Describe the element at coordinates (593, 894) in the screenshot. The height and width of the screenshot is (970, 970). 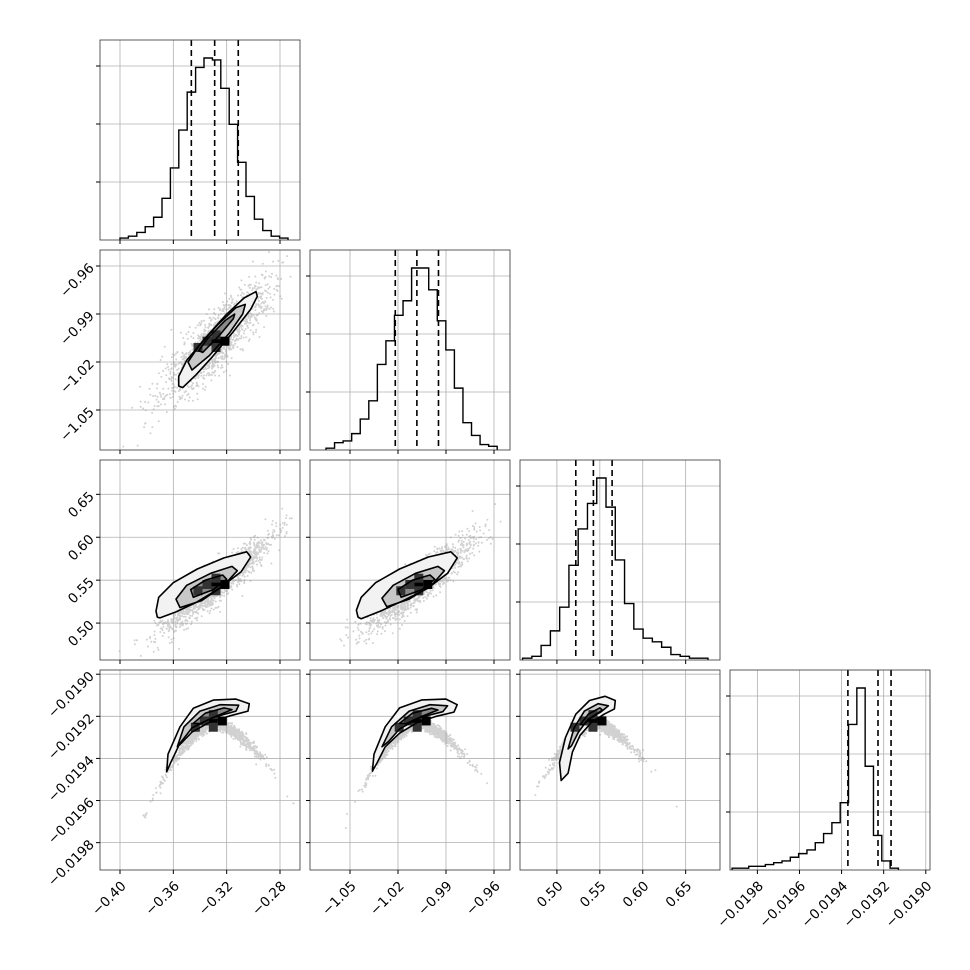
I see `x-tick-label: 0.55` at that location.